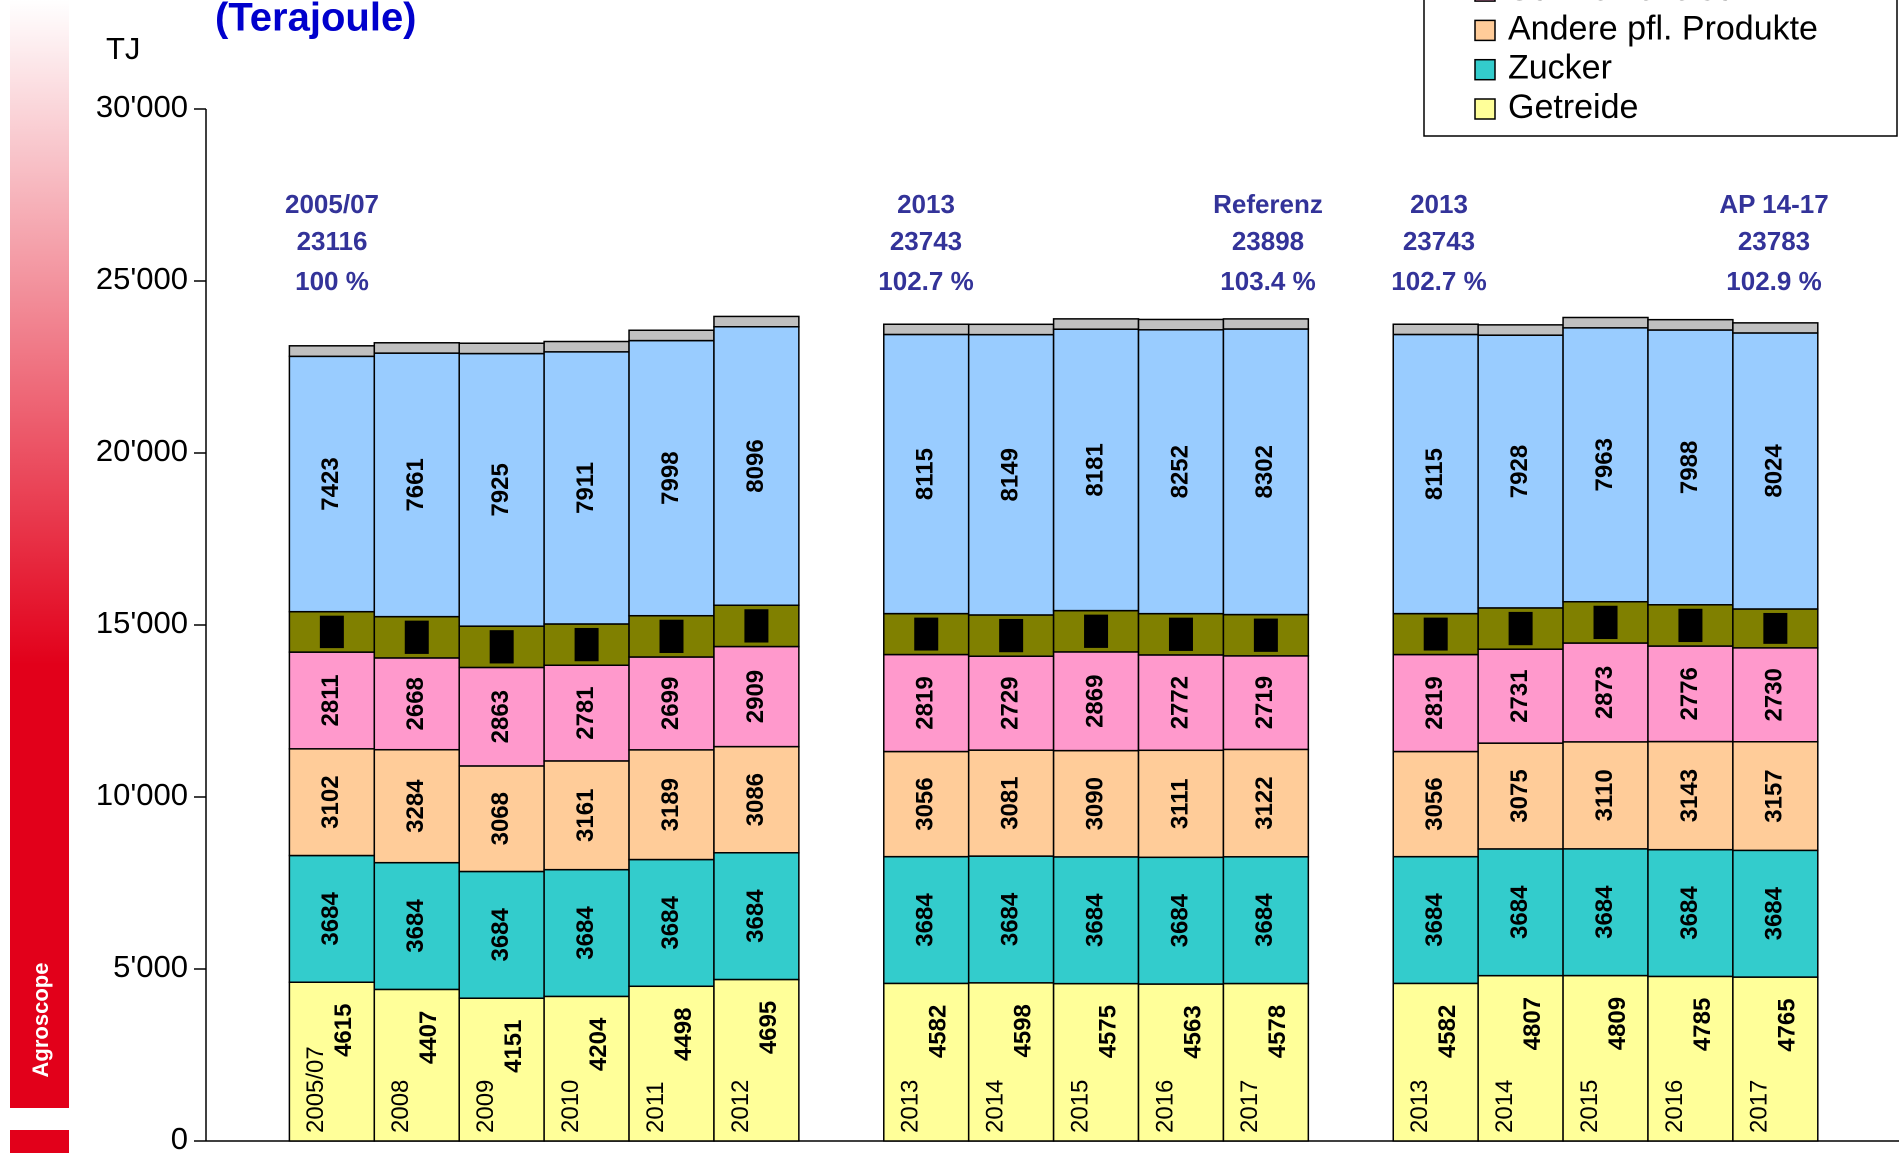  Describe the element at coordinates (683, 1034) in the screenshot. I see `value-label: 4498` at that location.